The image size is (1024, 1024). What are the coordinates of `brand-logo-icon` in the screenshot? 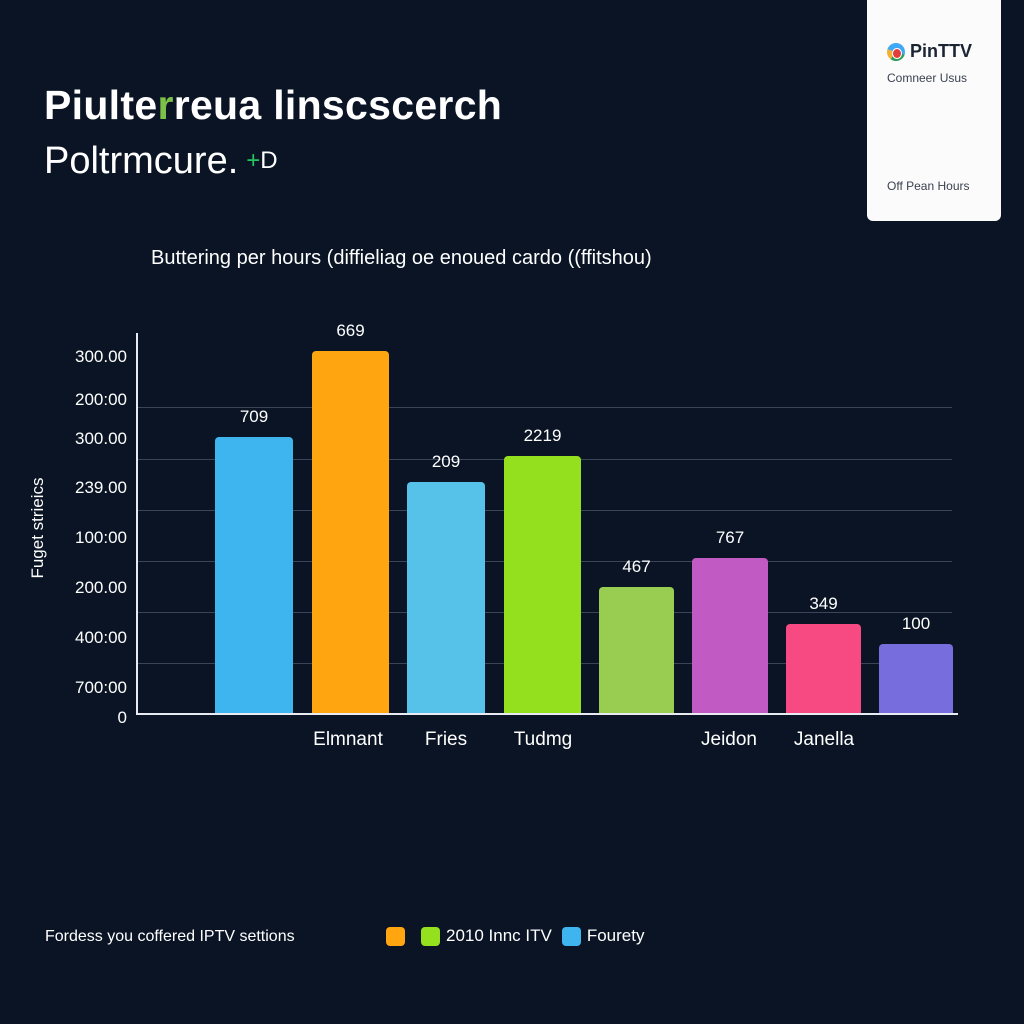 It's located at (896, 51).